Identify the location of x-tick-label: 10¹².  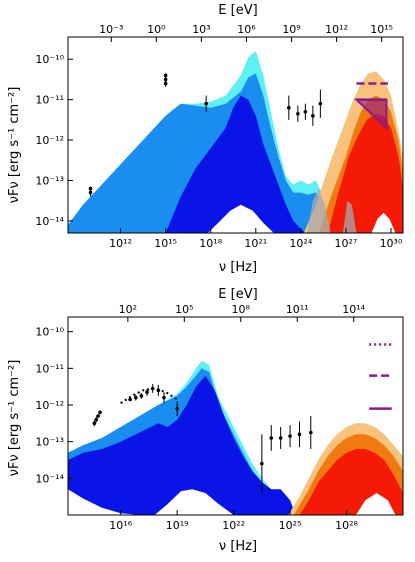
(120, 243).